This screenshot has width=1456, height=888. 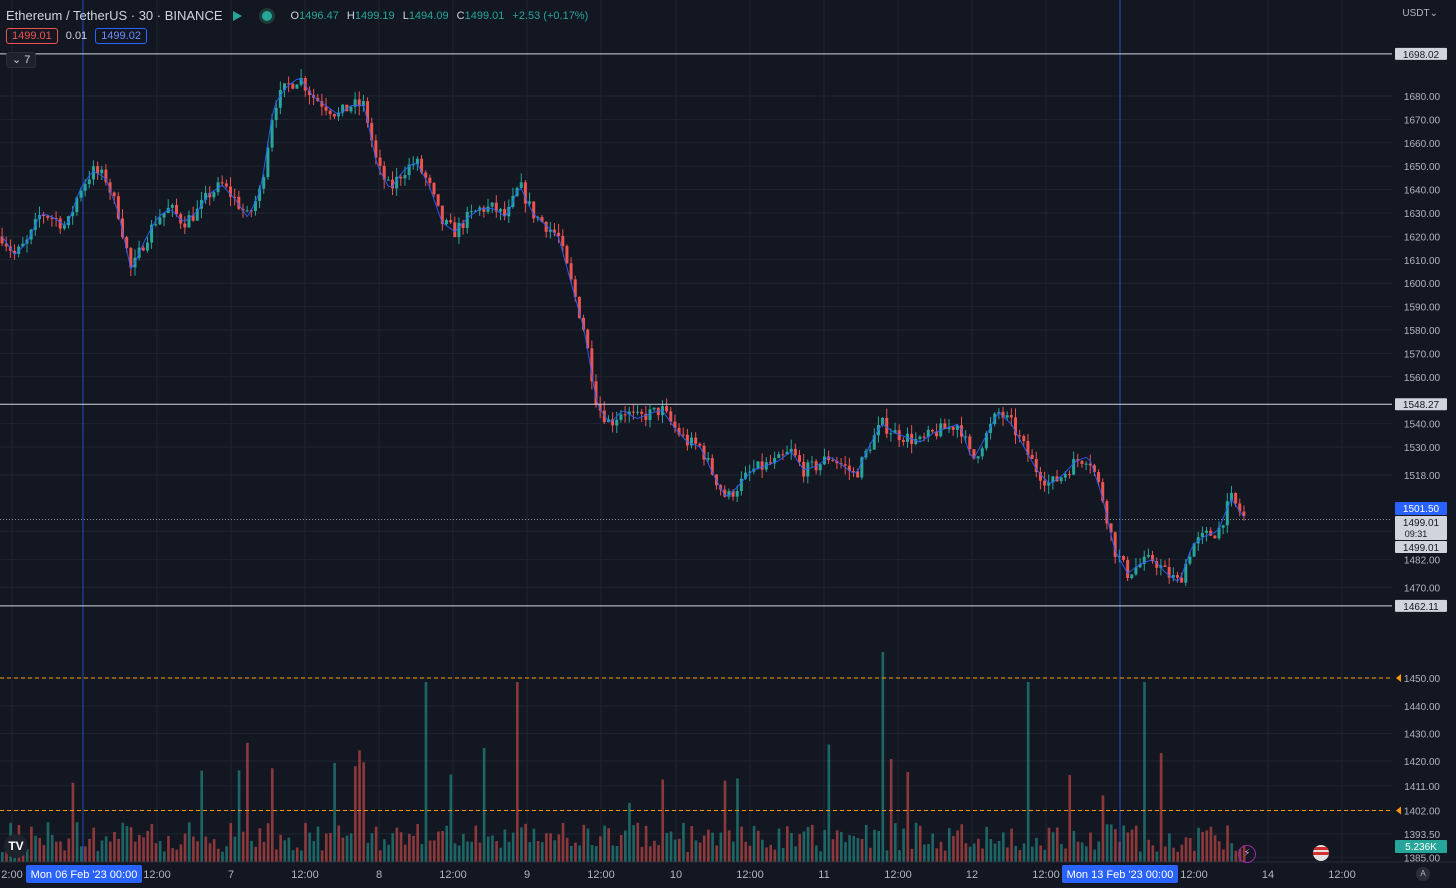 What do you see at coordinates (1422, 835) in the screenshot?
I see `price-tick-label: 1393.50` at bounding box center [1422, 835].